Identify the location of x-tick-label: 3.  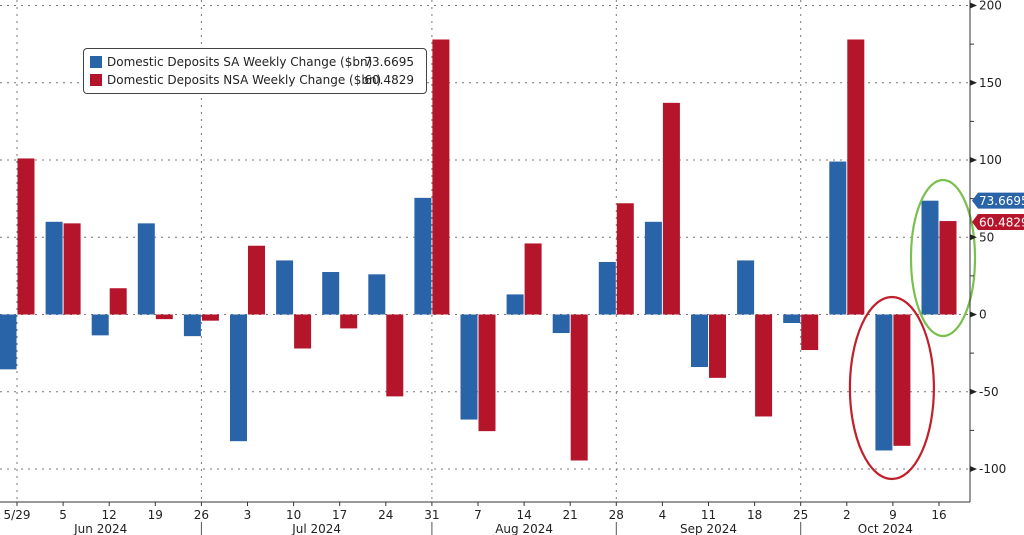
(248, 515).